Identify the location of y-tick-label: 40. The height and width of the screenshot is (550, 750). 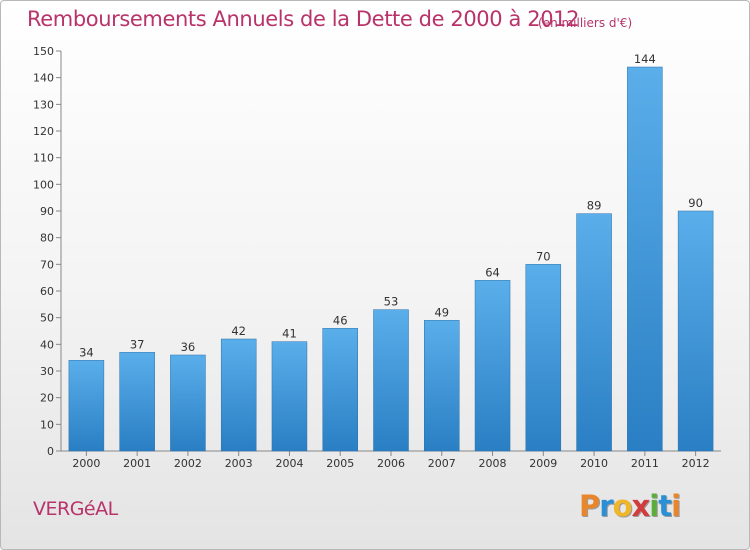
(47, 344).